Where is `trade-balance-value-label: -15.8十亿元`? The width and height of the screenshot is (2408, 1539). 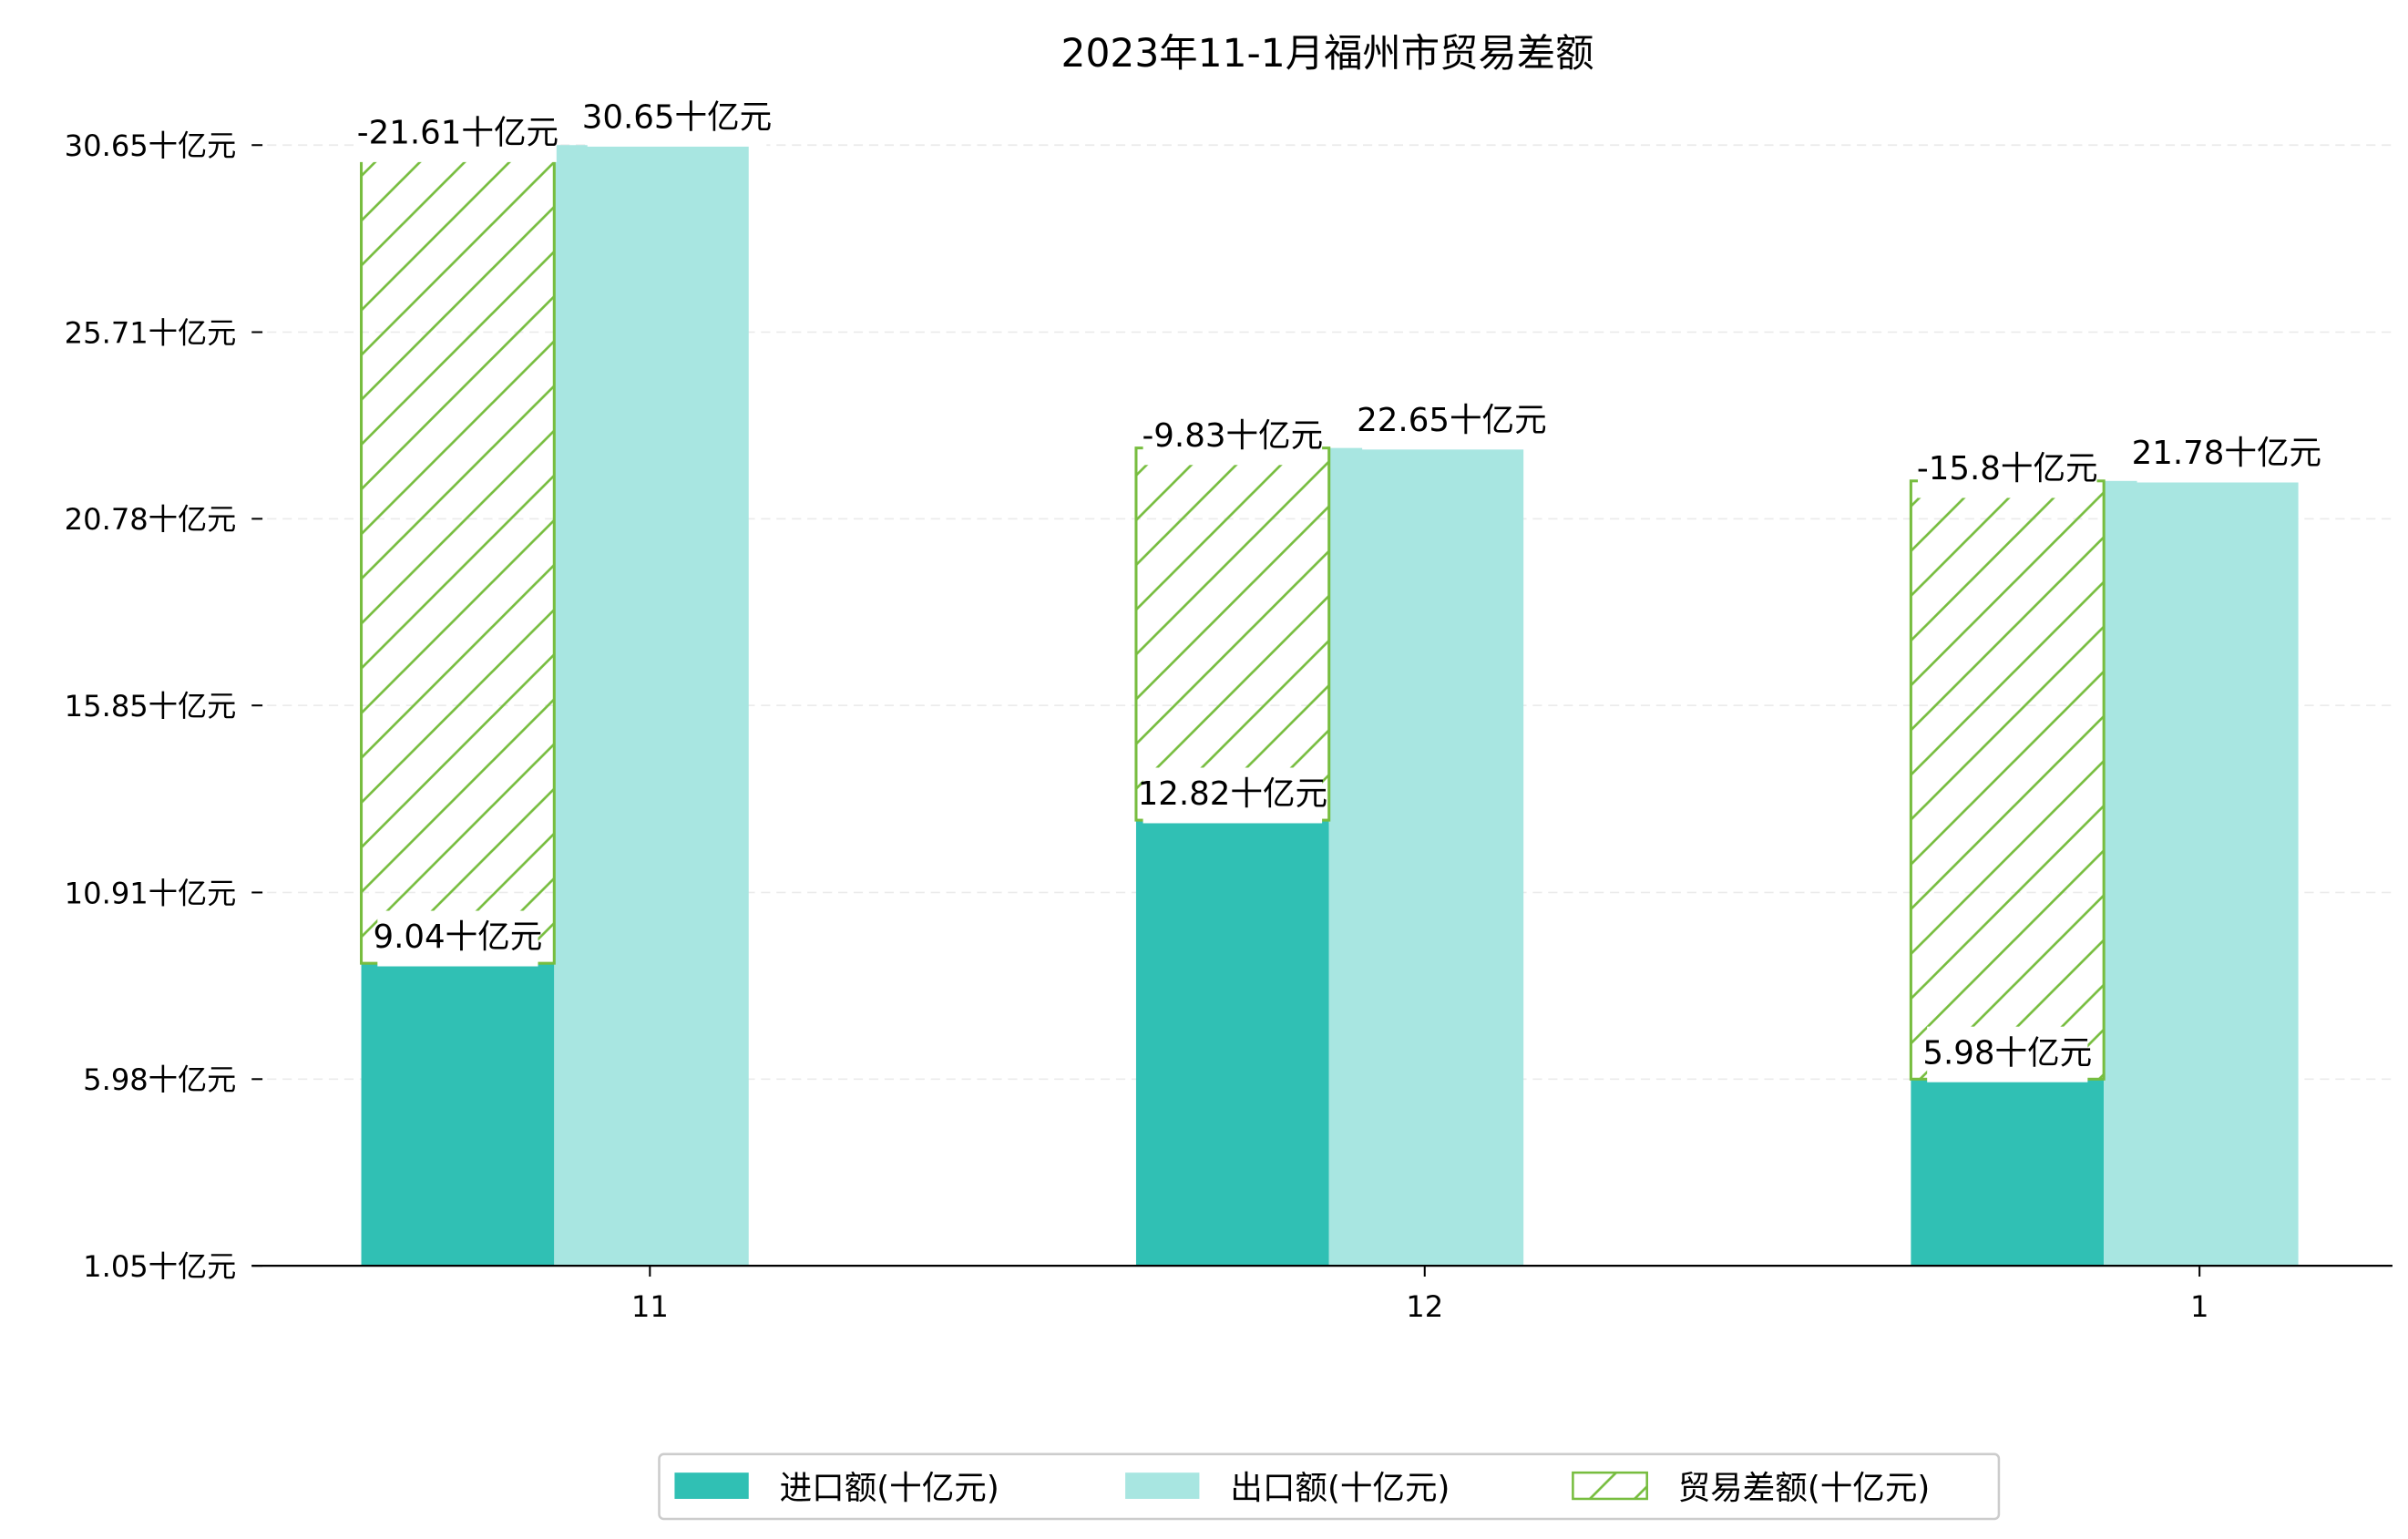
trade-balance-value-label: -15.8十亿元 is located at coordinates (2007, 468).